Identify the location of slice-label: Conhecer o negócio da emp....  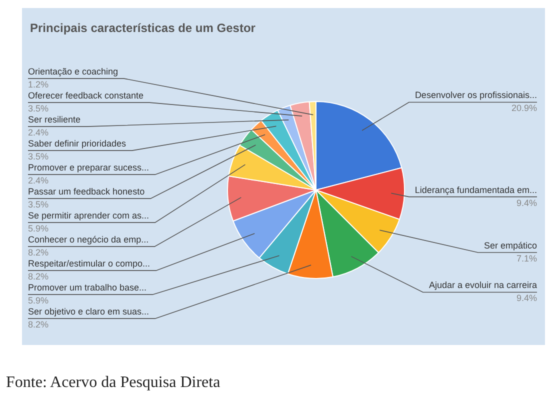
(88, 239).